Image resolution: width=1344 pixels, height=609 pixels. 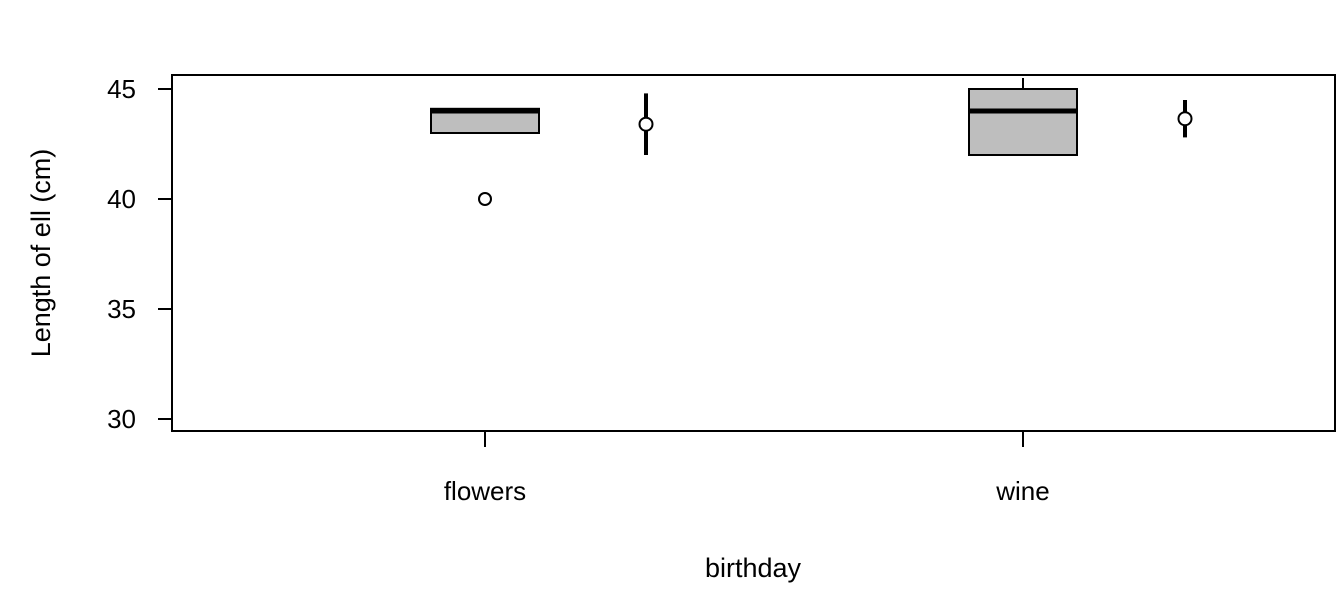 What do you see at coordinates (485, 199) in the screenshot?
I see `outlier-point` at bounding box center [485, 199].